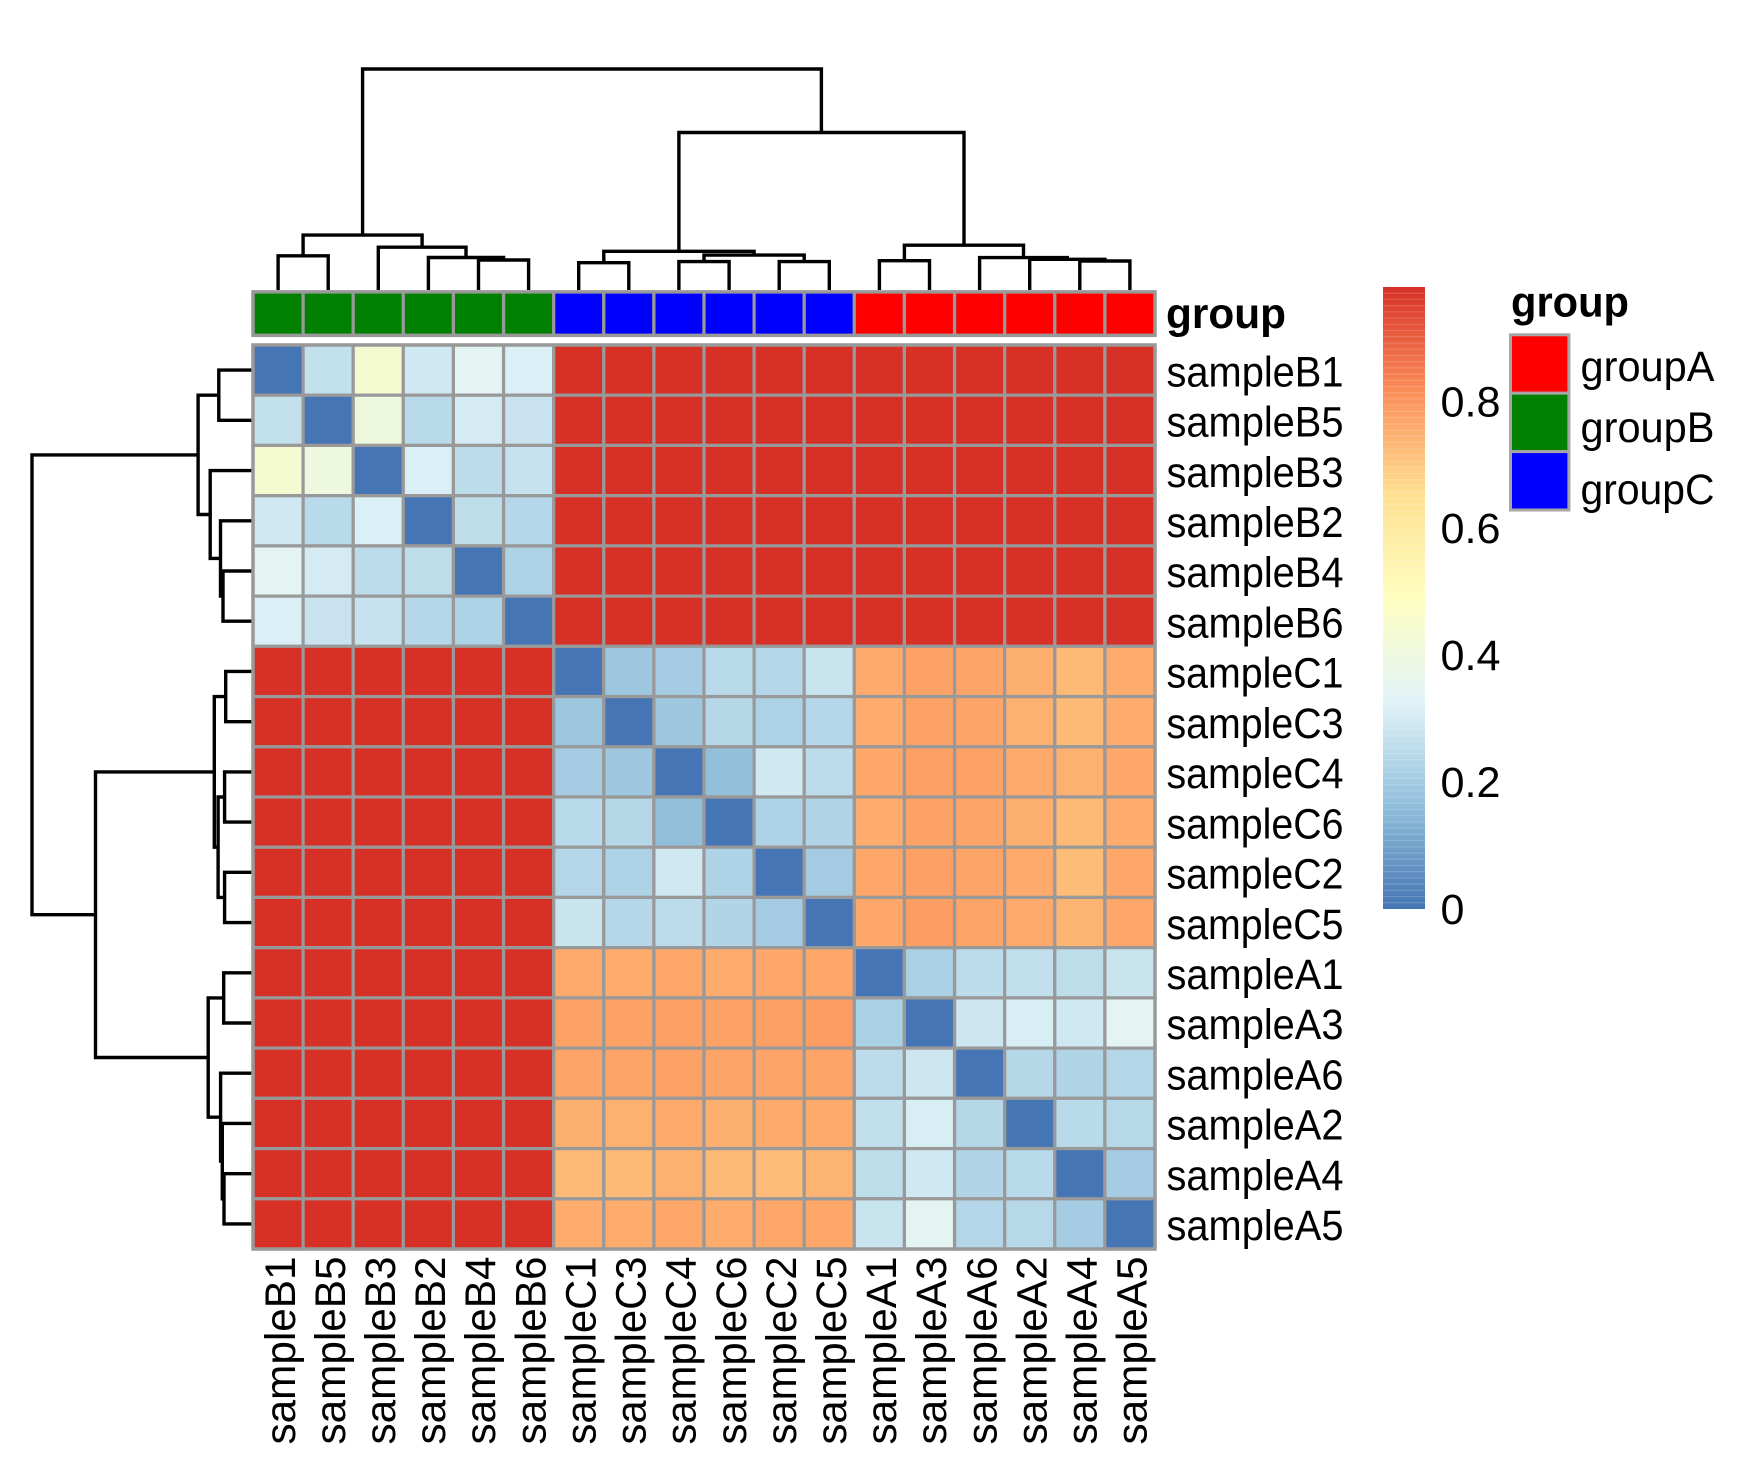 The width and height of the screenshot is (1742, 1475). Describe the element at coordinates (1453, 910) in the screenshot. I see `svg-text: 0` at that location.